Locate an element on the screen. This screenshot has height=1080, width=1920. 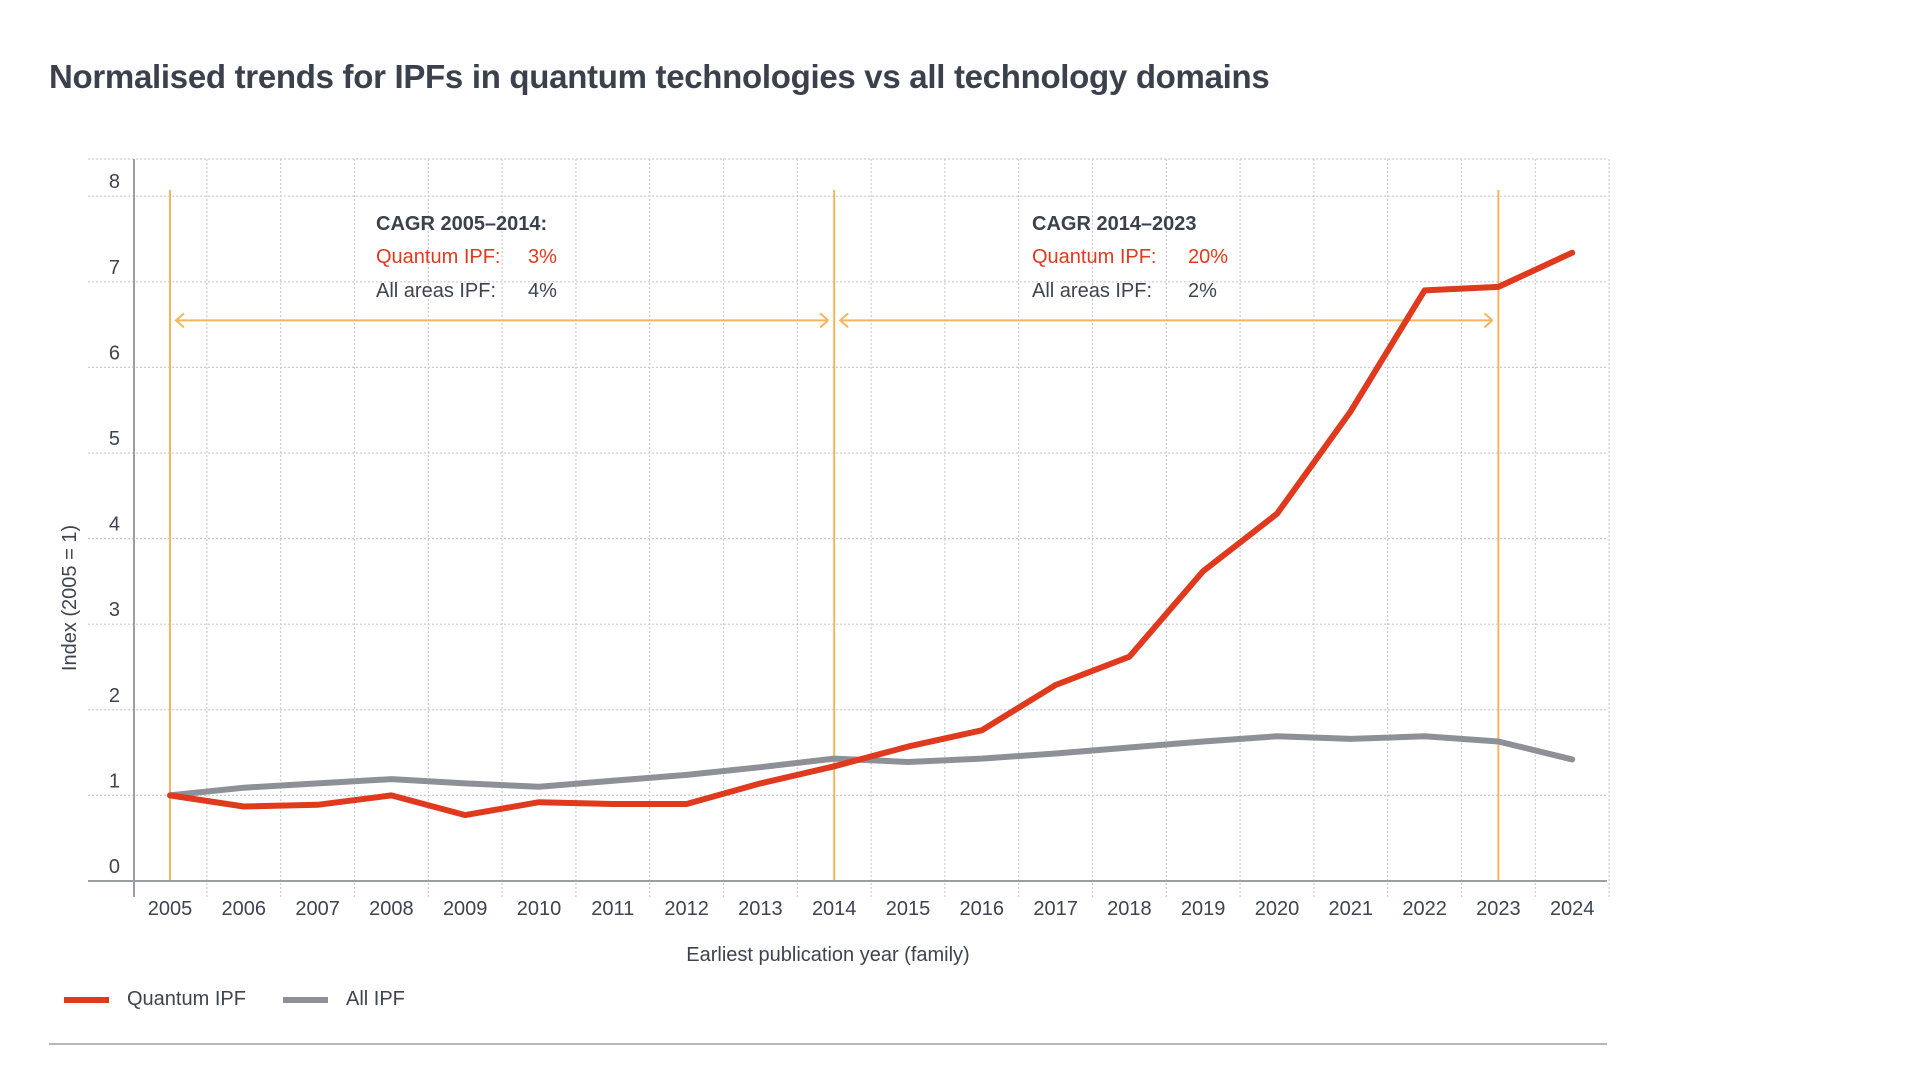
x-tick-label: 2012 is located at coordinates (686, 909).